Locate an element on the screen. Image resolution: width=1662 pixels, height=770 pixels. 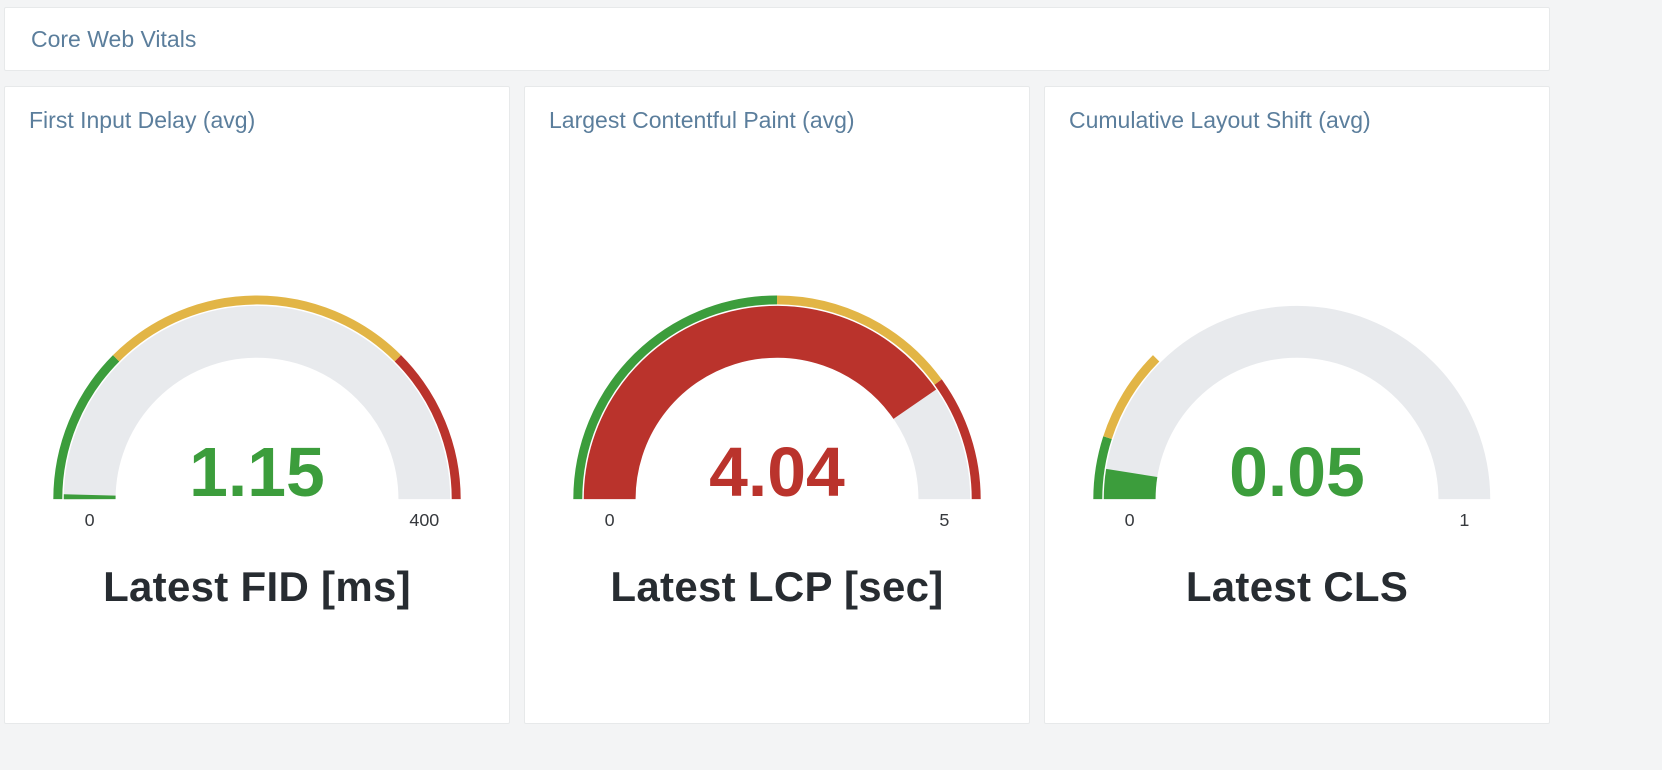
gauge-value: 0.05 is located at coordinates (1297, 472).